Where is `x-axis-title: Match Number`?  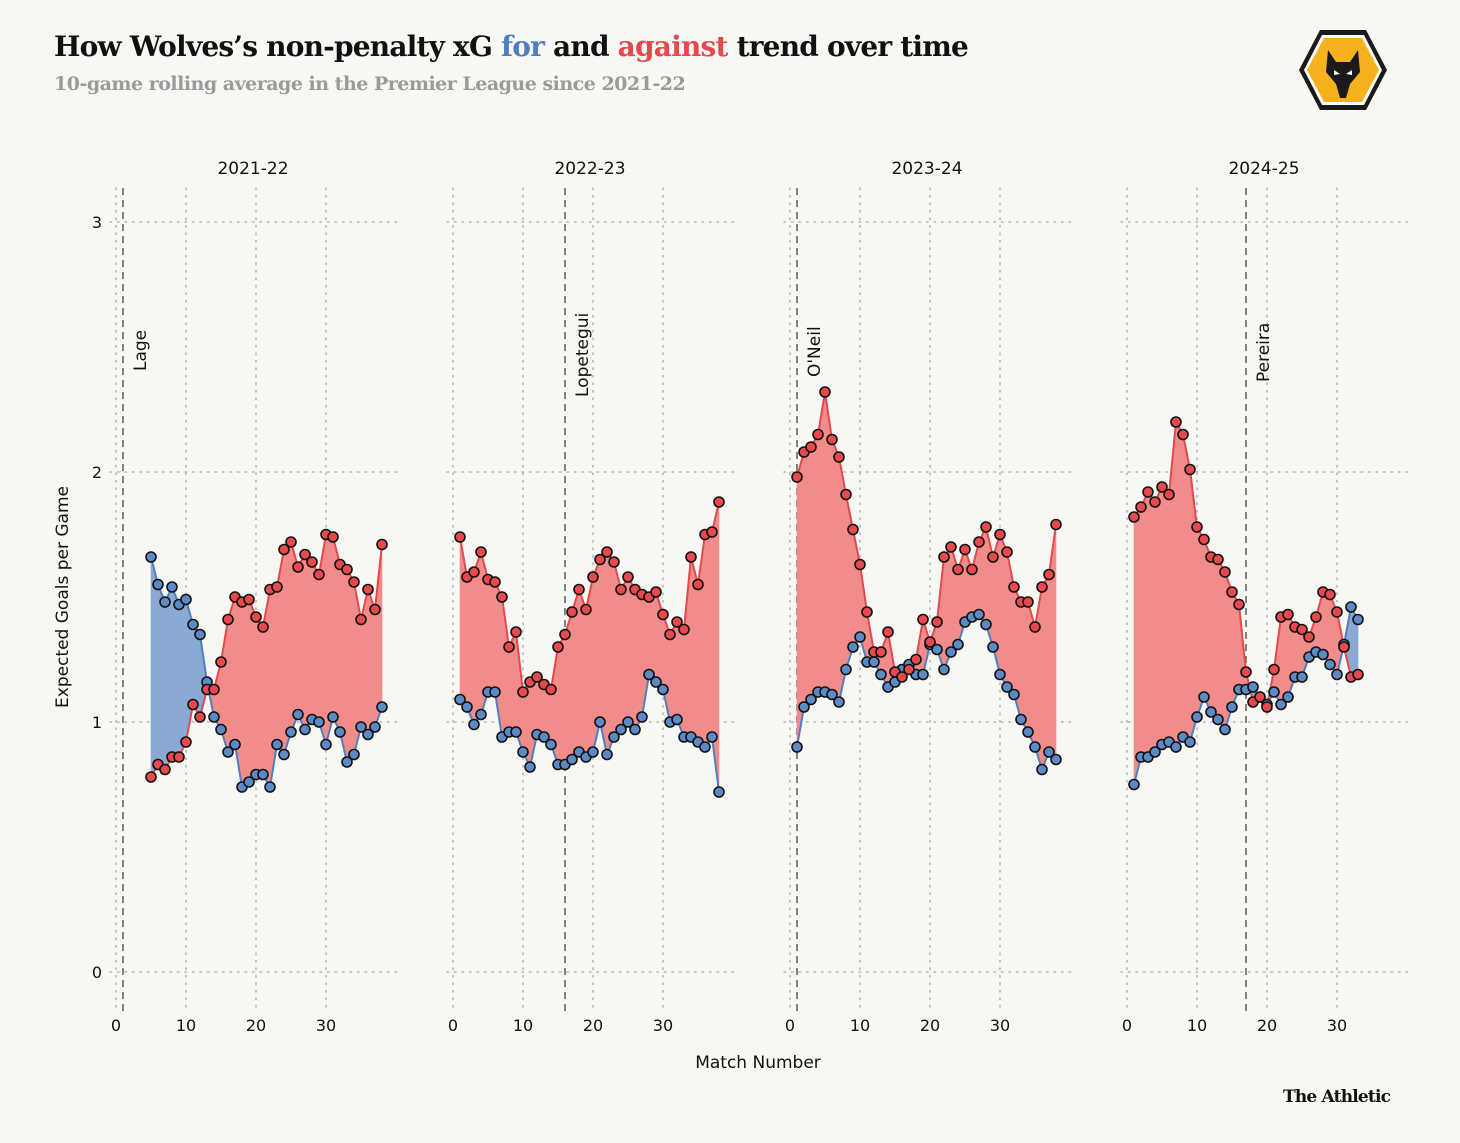
x-axis-title: Match Number is located at coordinates (758, 1063).